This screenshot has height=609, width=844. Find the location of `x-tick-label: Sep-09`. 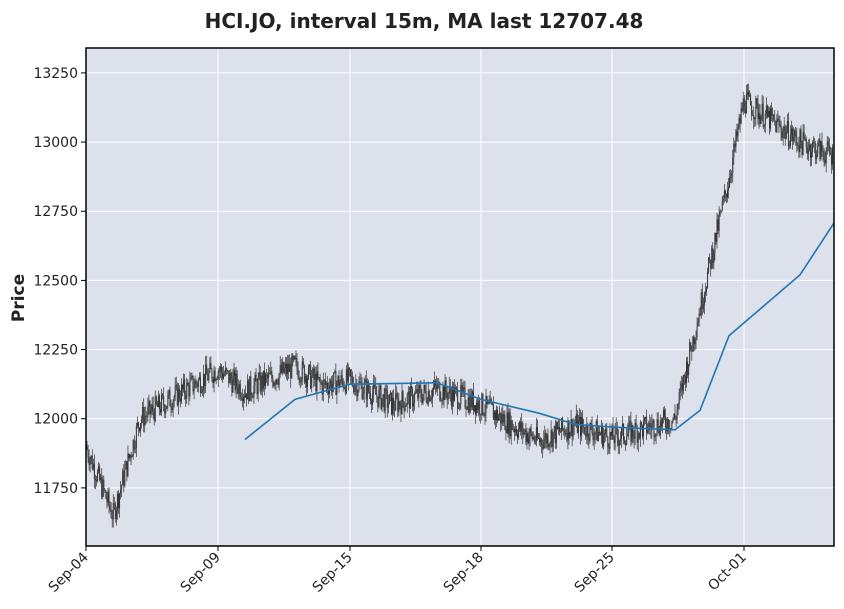

x-tick-label: Sep-09 is located at coordinates (201, 573).